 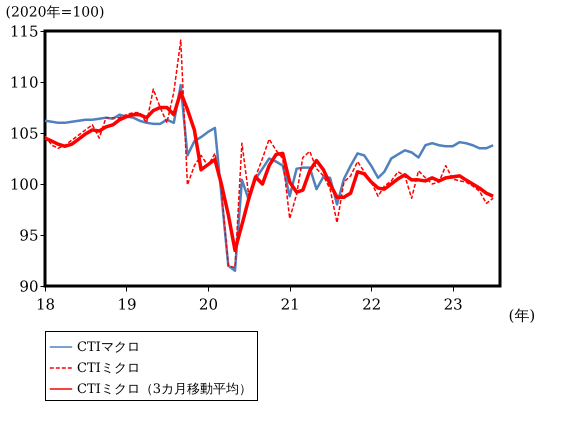 I want to click on y-tick-label: 100, so click(x=24, y=185).